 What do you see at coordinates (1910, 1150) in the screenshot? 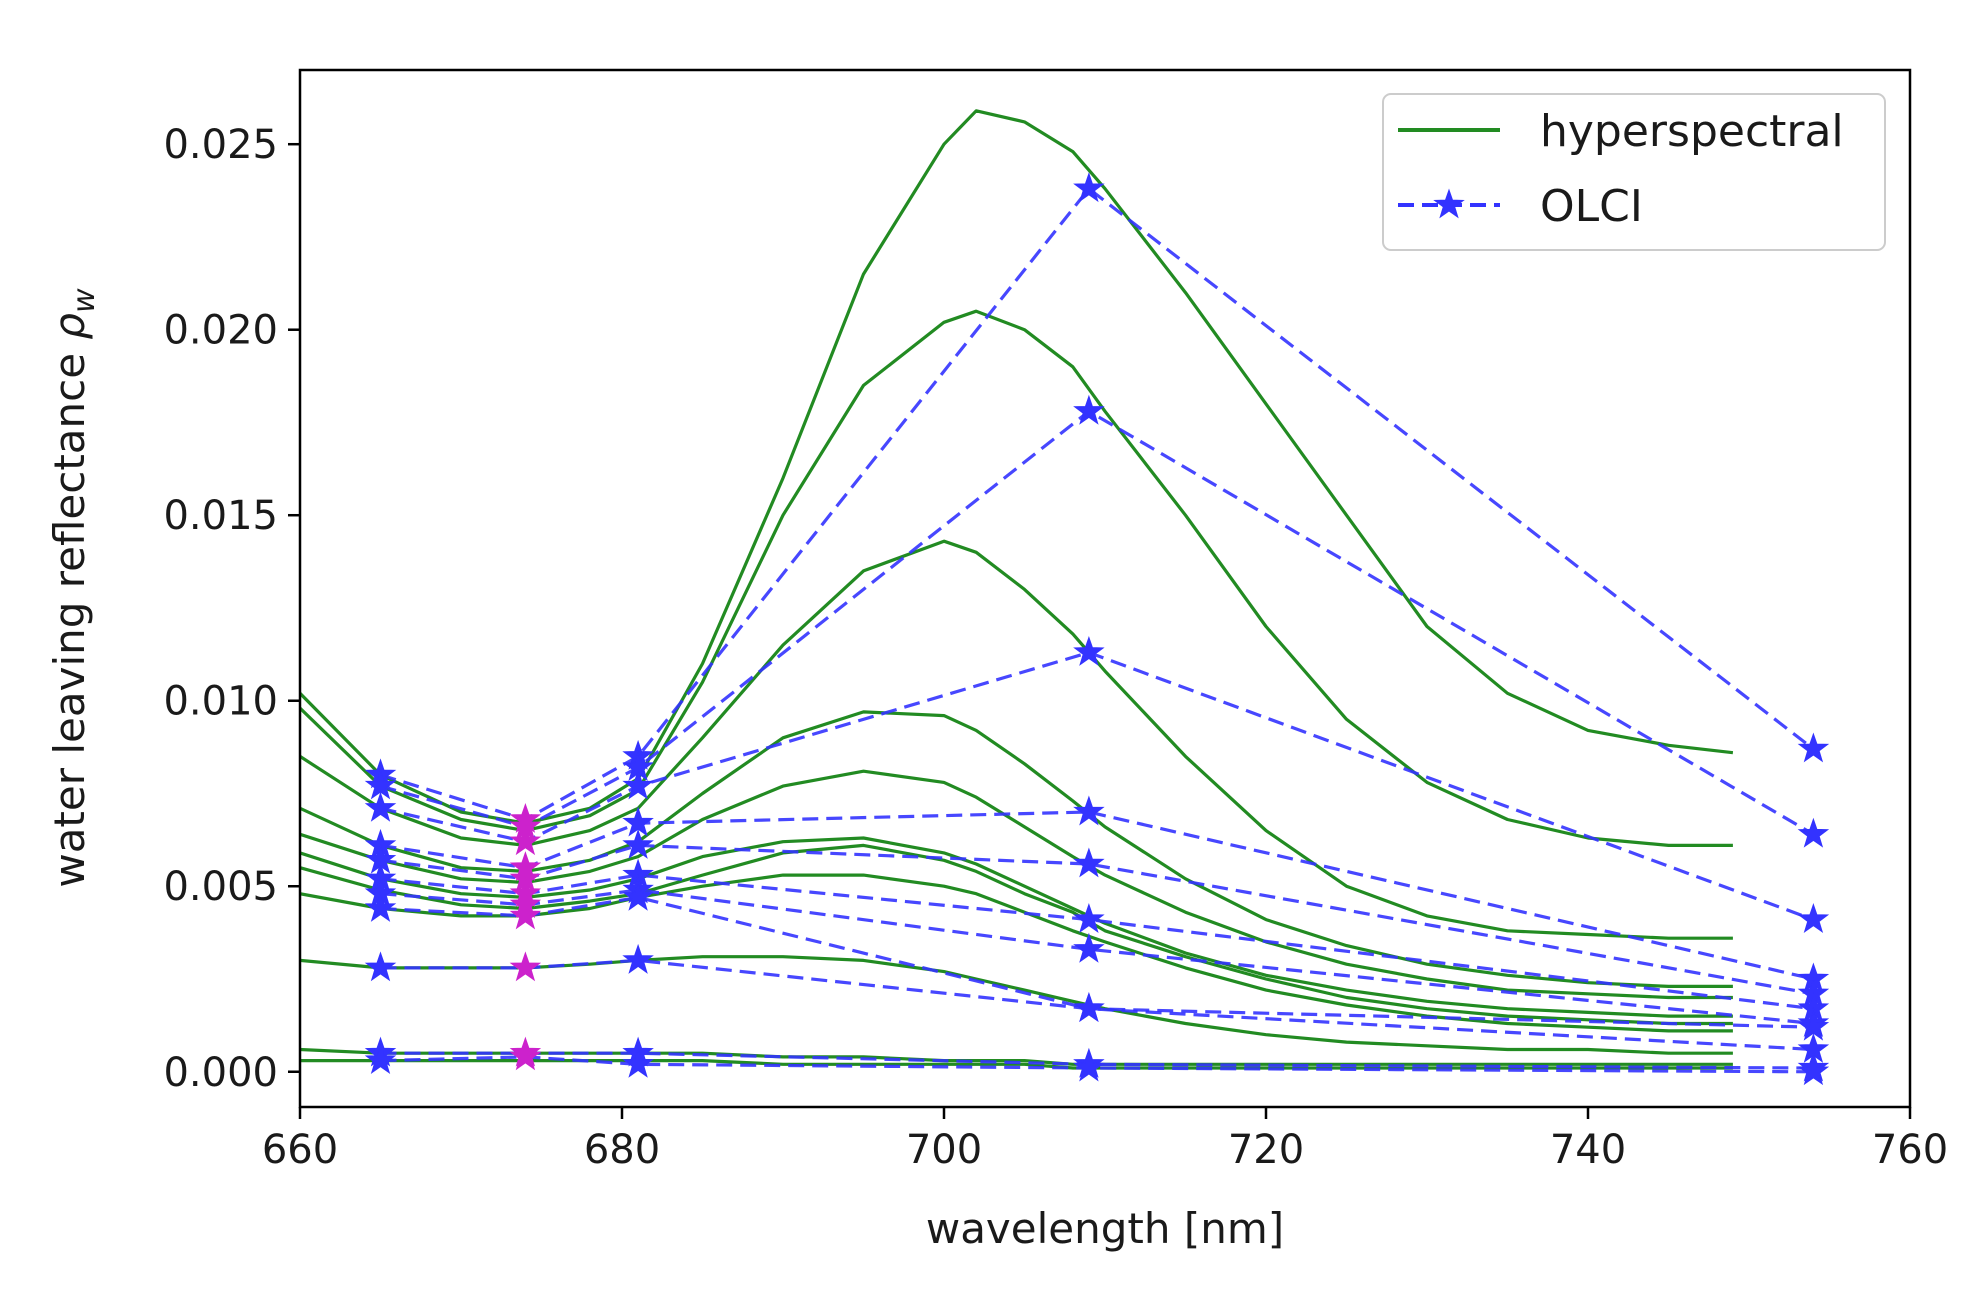
I see `x-tick-label-760: 760` at bounding box center [1910, 1150].